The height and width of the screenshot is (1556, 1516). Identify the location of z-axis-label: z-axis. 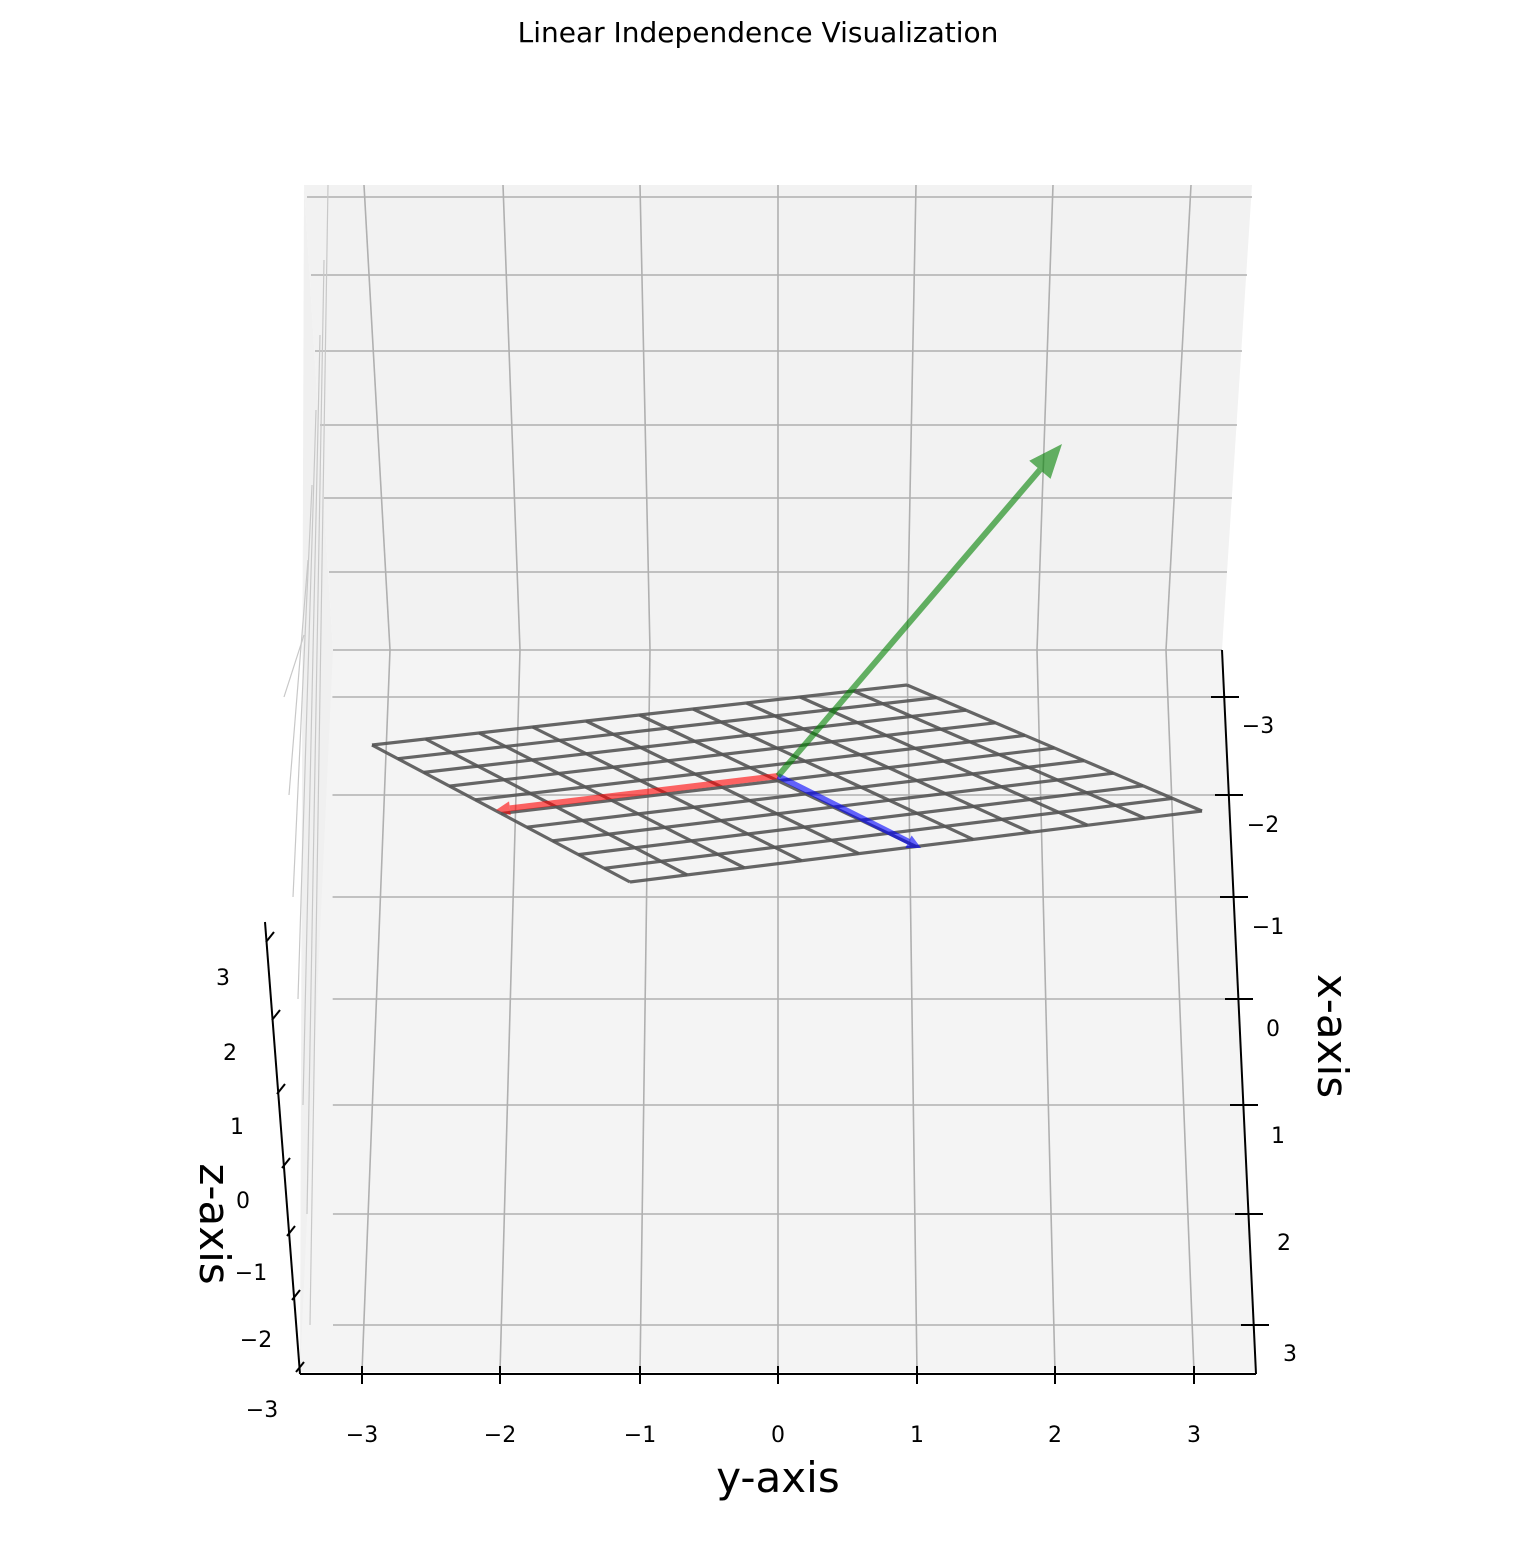
(214, 1223).